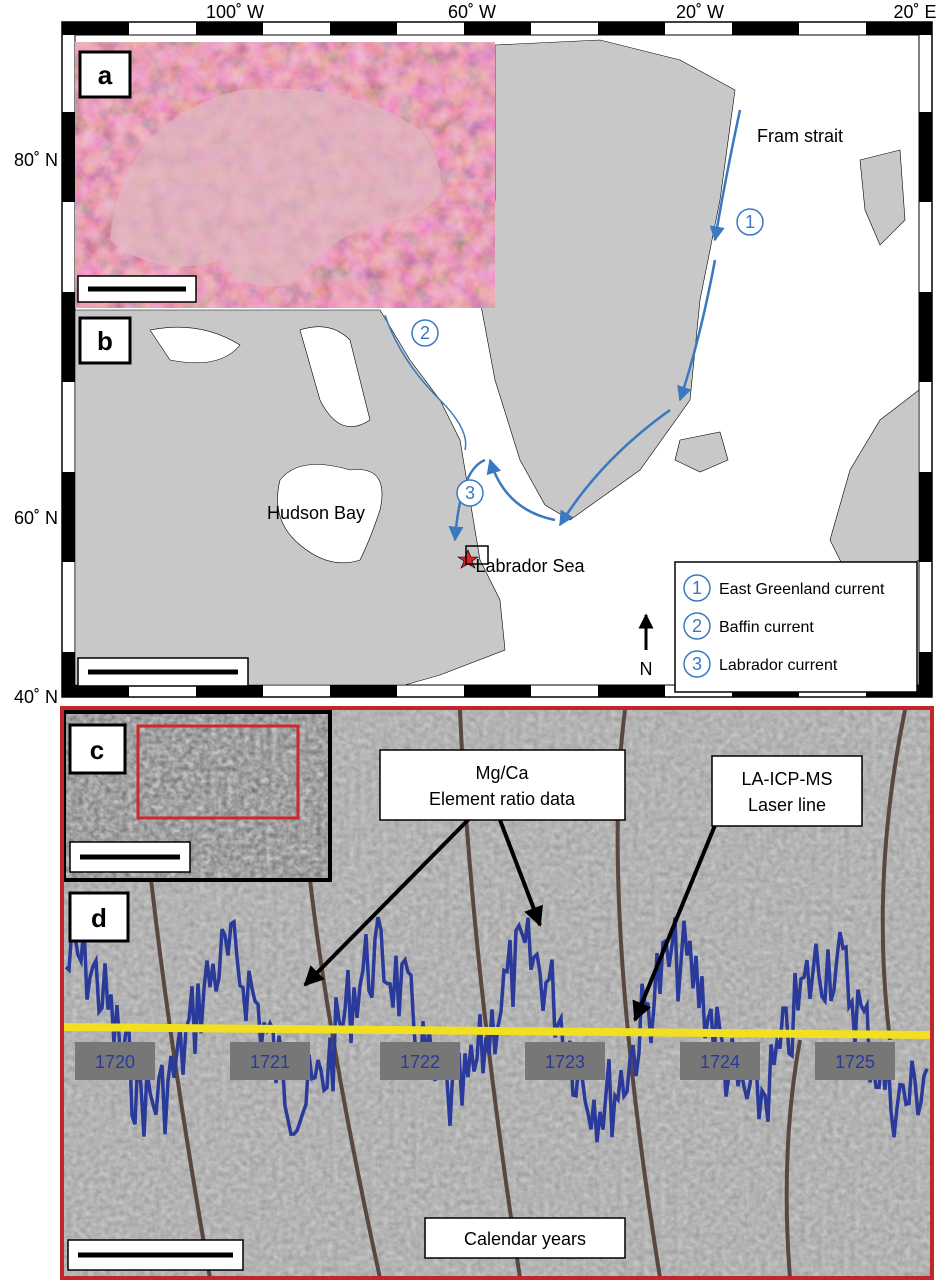 This screenshot has width=946, height=1286. I want to click on year-label: 1720, so click(115, 1062).